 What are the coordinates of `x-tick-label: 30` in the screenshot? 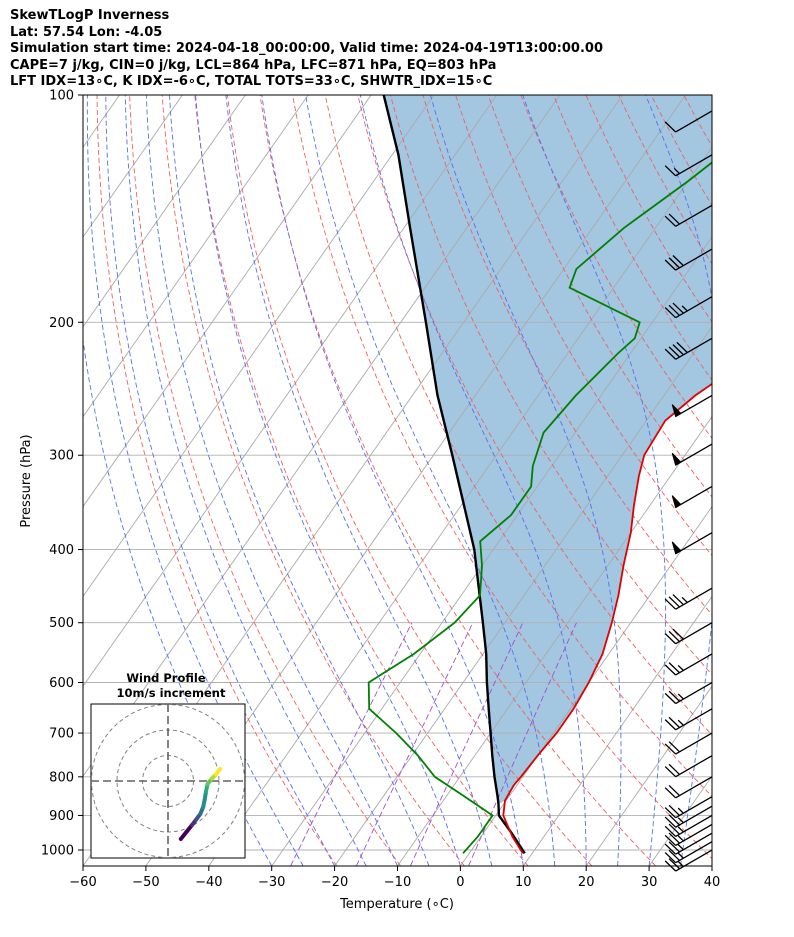 It's located at (649, 882).